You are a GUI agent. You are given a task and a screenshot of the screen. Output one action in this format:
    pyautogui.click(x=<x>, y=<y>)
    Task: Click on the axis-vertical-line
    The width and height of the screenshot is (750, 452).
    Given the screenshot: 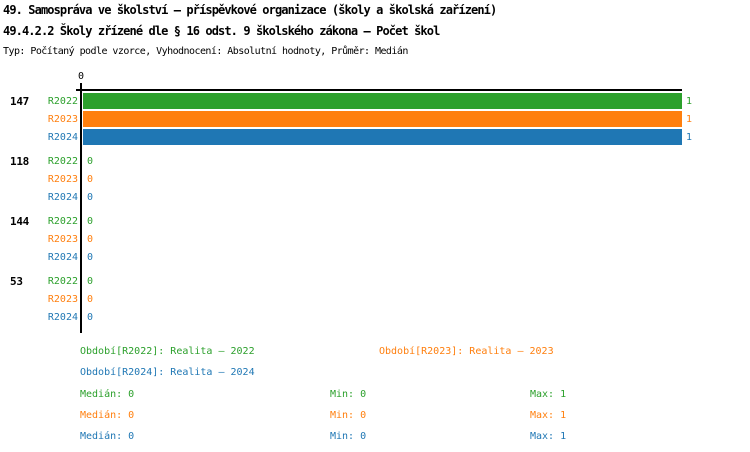 What is the action you would take?
    pyautogui.click(x=81, y=208)
    